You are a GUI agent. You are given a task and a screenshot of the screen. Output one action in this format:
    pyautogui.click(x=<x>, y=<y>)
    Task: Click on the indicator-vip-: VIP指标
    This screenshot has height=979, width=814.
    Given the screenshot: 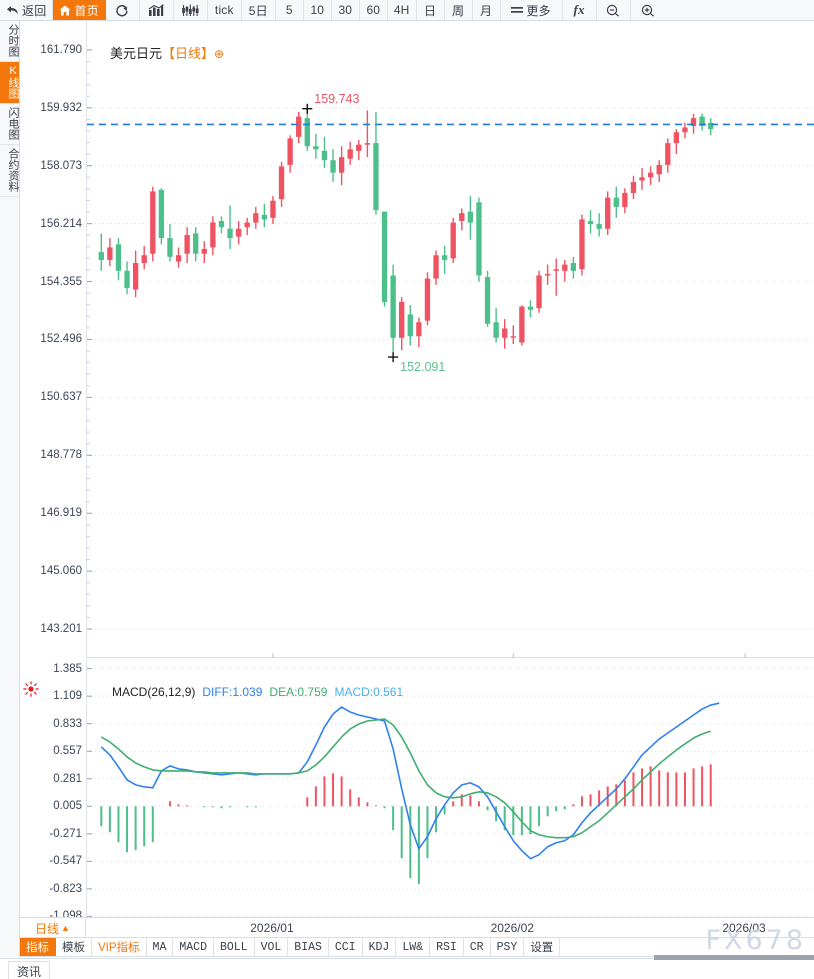 What is the action you would take?
    pyautogui.click(x=119, y=947)
    